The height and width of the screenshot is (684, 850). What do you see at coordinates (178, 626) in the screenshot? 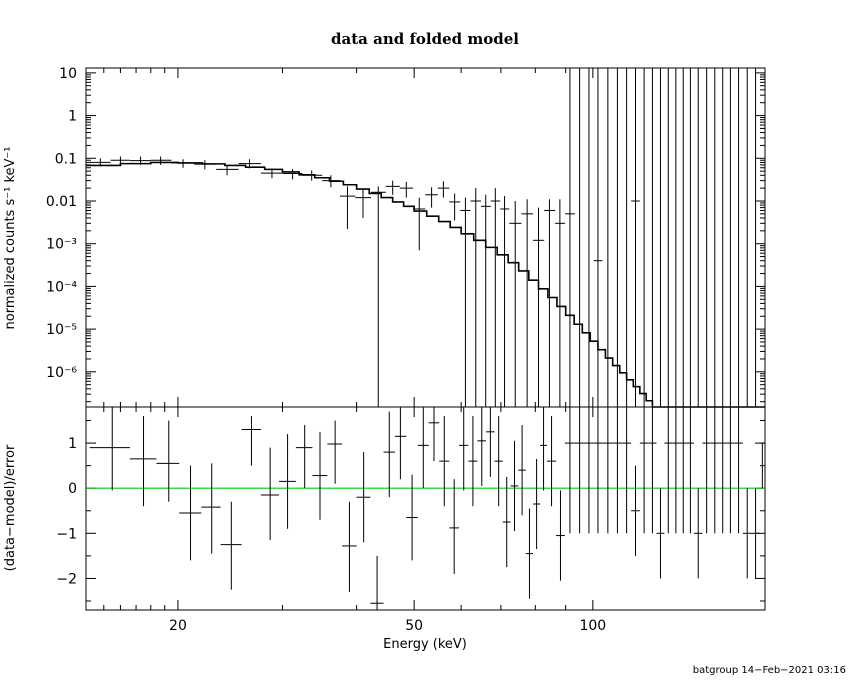
I see `x-tick-label: 20` at bounding box center [178, 626].